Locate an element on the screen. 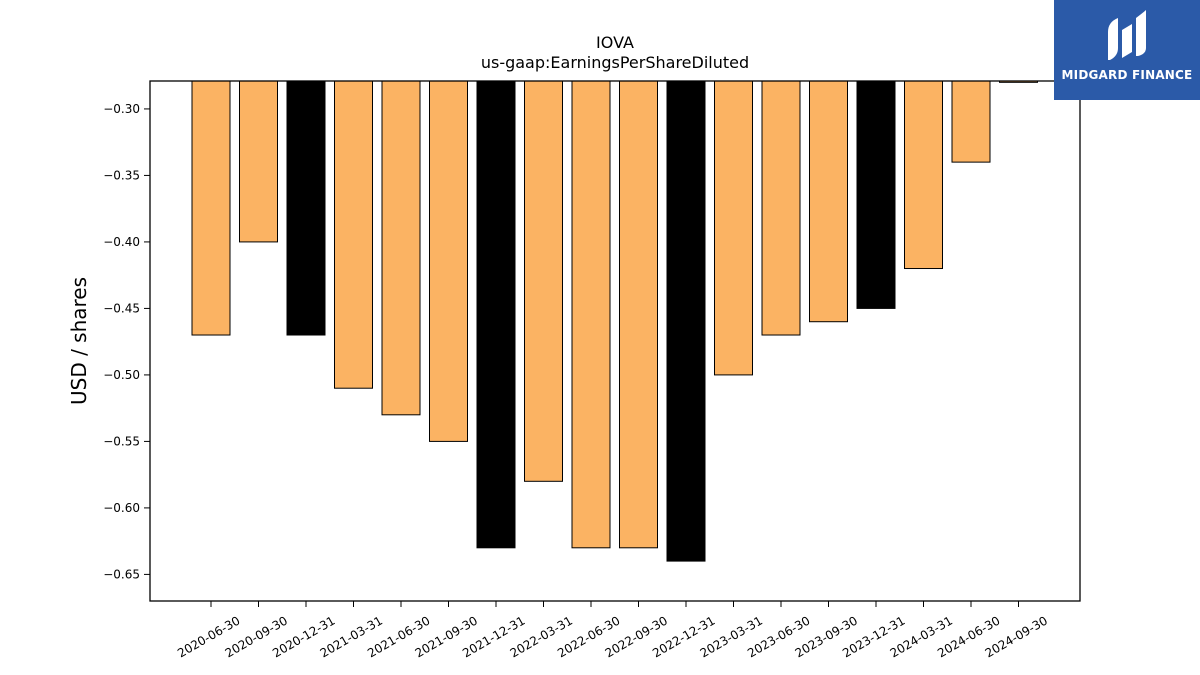  y-axis-ticks: −0.30 −0.35 −0.40 −0.45 −0.50 −0.55 −0.60 −0.65 is located at coordinates (126, 341).